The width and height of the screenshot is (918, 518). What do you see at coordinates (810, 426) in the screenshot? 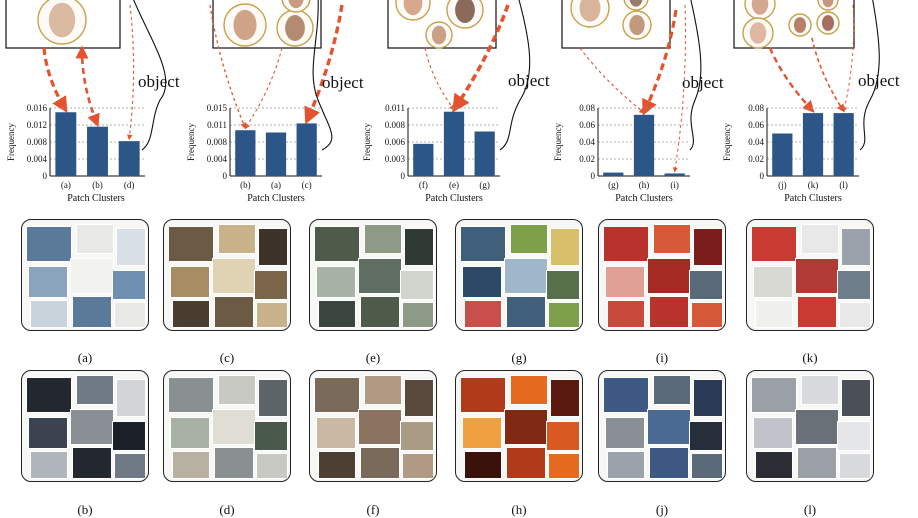
I see `collage-l` at bounding box center [810, 426].